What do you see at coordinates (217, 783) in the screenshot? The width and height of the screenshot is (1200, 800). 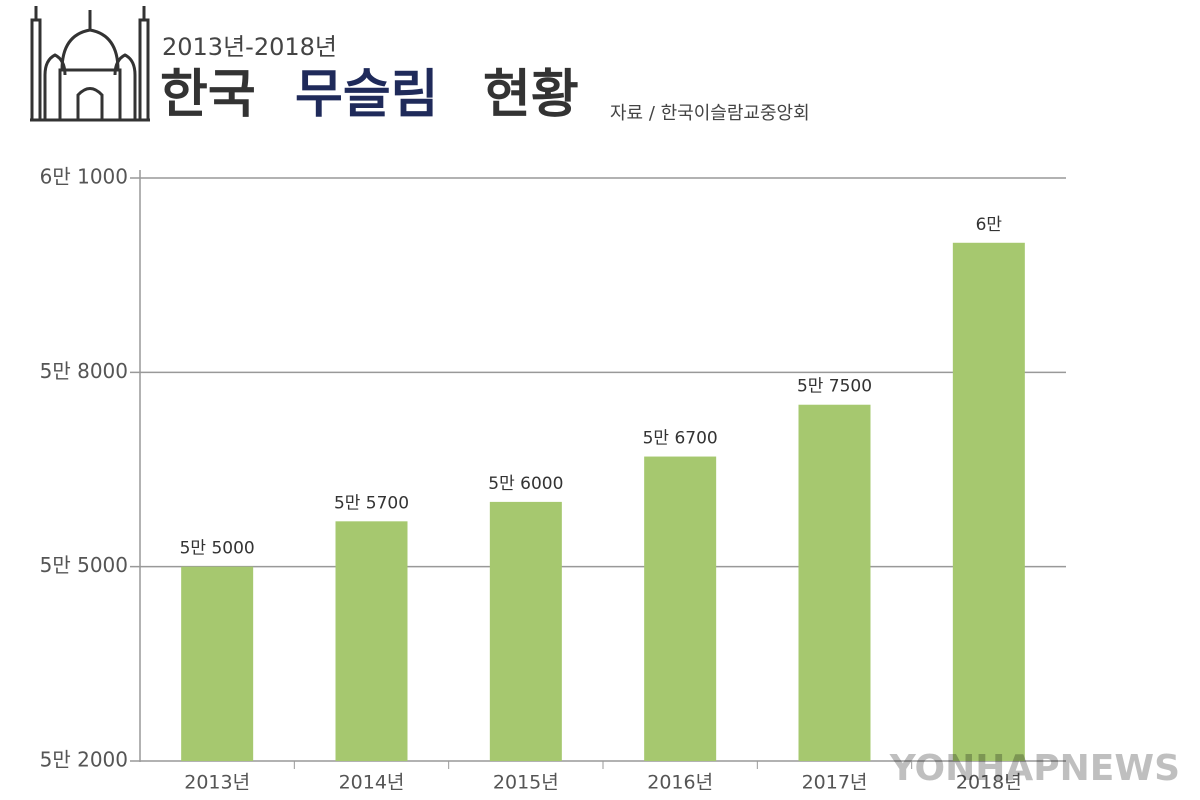 I see `x-tick-label: 2013년` at bounding box center [217, 783].